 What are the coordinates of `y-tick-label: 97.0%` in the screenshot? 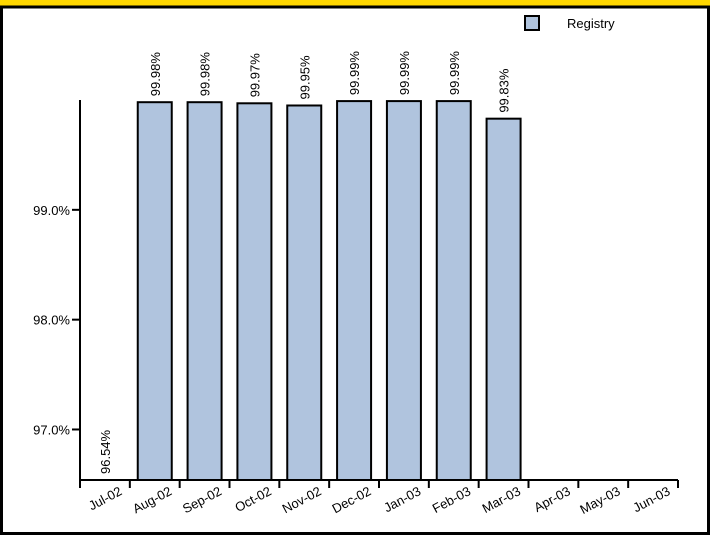 It's located at (51, 429).